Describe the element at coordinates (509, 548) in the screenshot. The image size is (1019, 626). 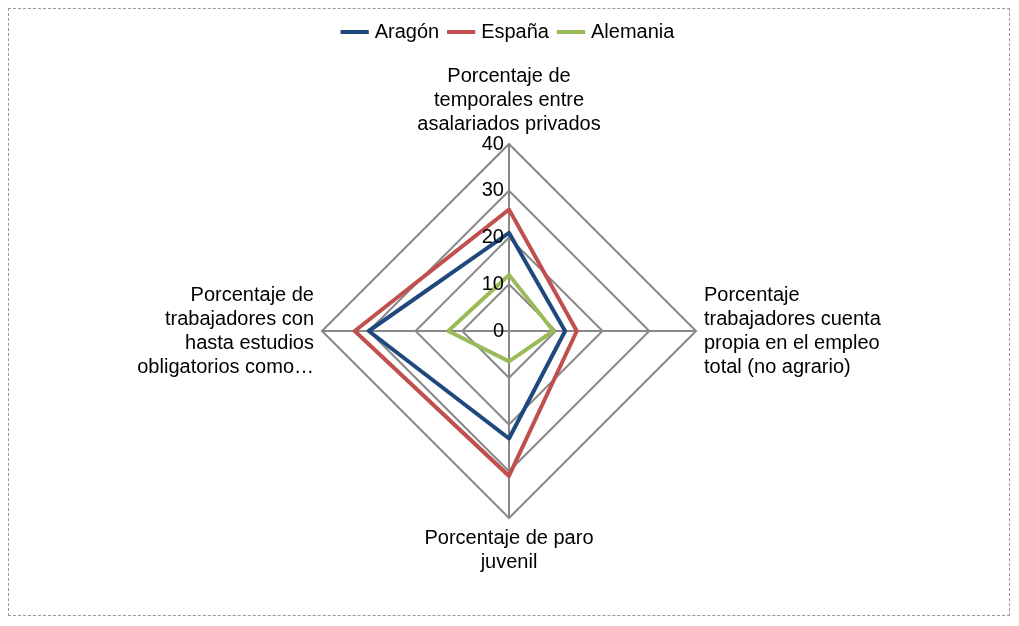
I see `spoke-label: Porcentaje de paro juvenil` at that location.